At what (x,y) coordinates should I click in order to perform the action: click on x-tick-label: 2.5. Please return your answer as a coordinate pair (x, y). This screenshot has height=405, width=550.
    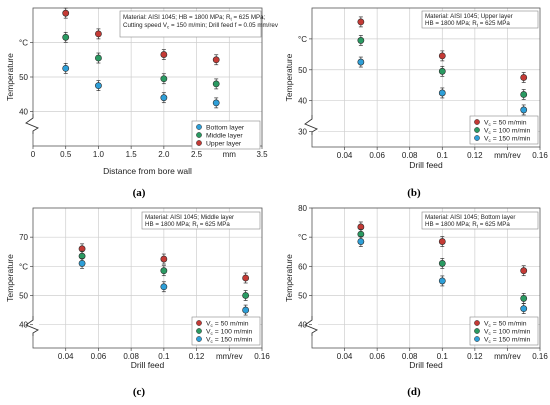
    Looking at the image, I should click on (197, 154).